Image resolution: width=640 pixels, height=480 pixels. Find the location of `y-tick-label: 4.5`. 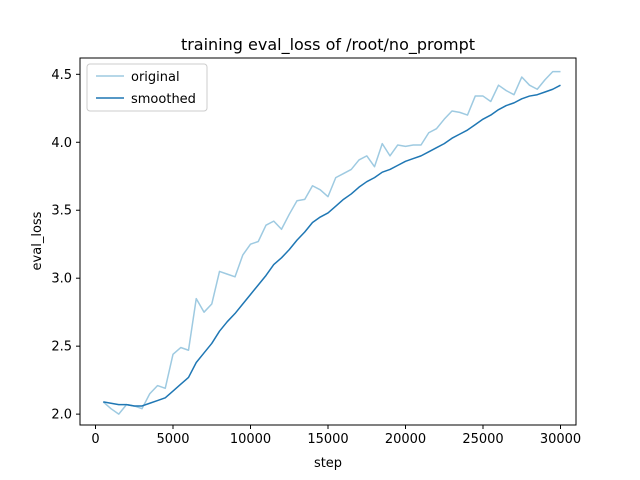

y-tick-label: 4.5 is located at coordinates (61, 75).